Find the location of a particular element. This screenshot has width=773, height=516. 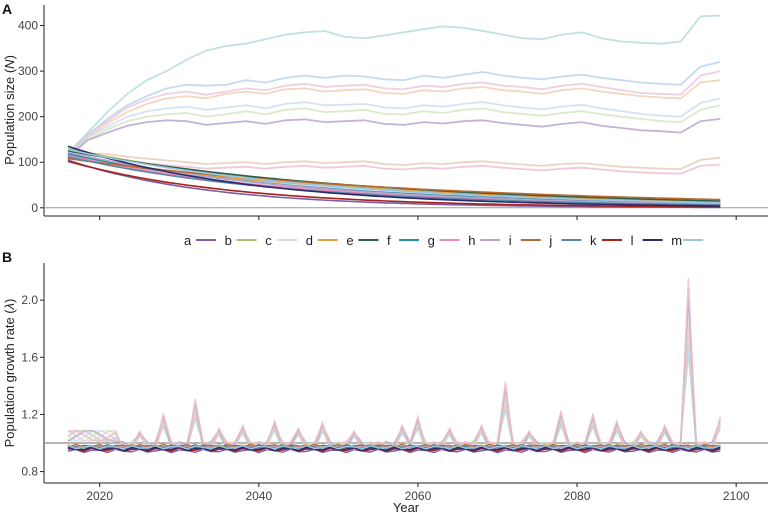

panel-b-y-tick-label: 1.2 is located at coordinates (29, 414).